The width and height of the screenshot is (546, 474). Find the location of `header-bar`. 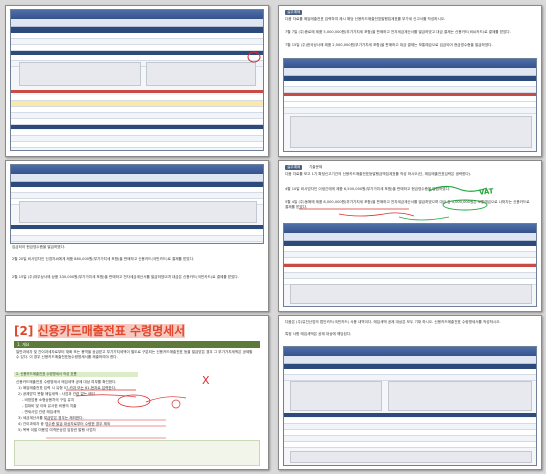

header-bar is located at coordinates (137, 30).